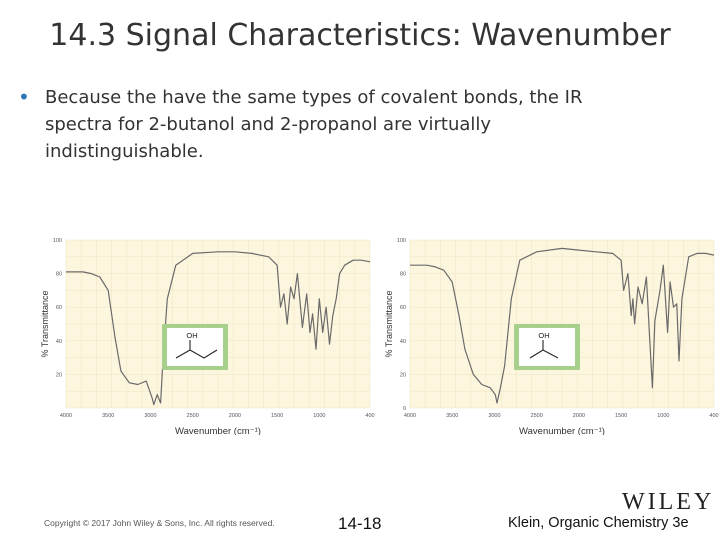  What do you see at coordinates (598, 523) in the screenshot?
I see `book-credit: Klein, Organic Chemistry 3e` at bounding box center [598, 523].